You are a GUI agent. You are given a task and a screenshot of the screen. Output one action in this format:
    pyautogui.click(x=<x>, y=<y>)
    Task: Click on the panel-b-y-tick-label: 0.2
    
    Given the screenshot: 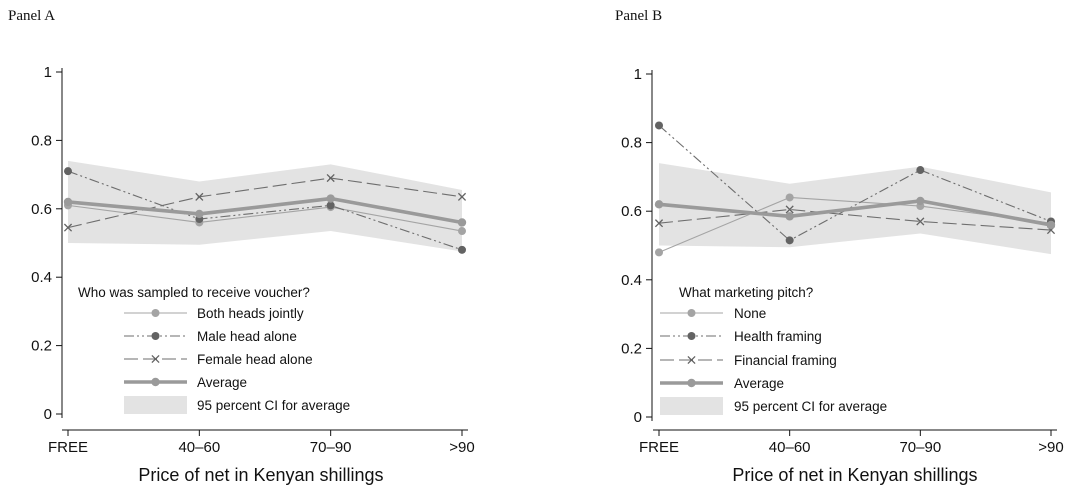 What is the action you would take?
    pyautogui.click(x=631, y=348)
    